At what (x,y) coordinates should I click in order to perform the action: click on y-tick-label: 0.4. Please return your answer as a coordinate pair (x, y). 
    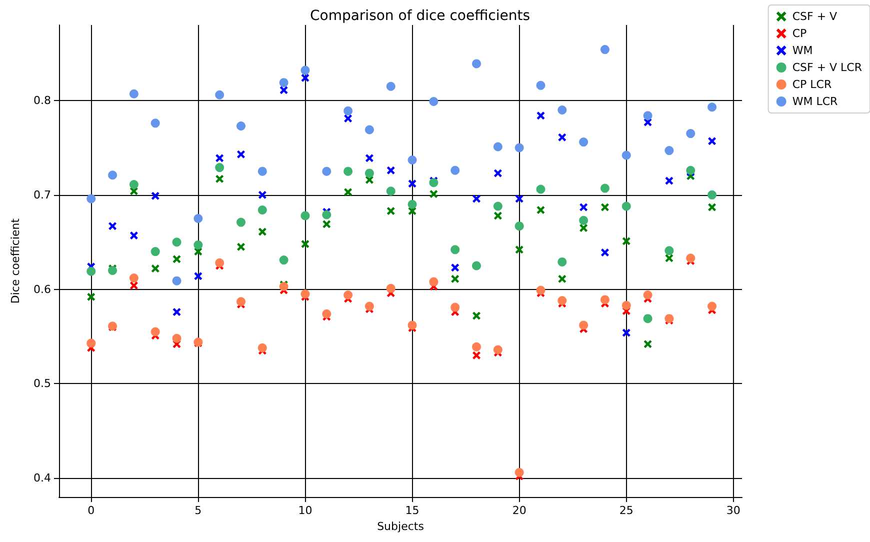
    Looking at the image, I should click on (42, 478).